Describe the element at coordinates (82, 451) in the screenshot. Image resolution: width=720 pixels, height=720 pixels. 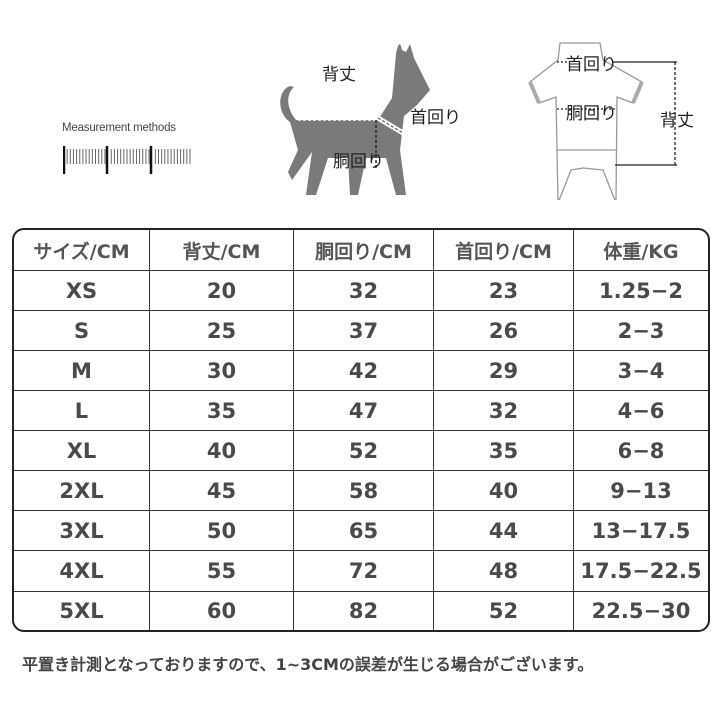
I see `table-cell: XL` at that location.